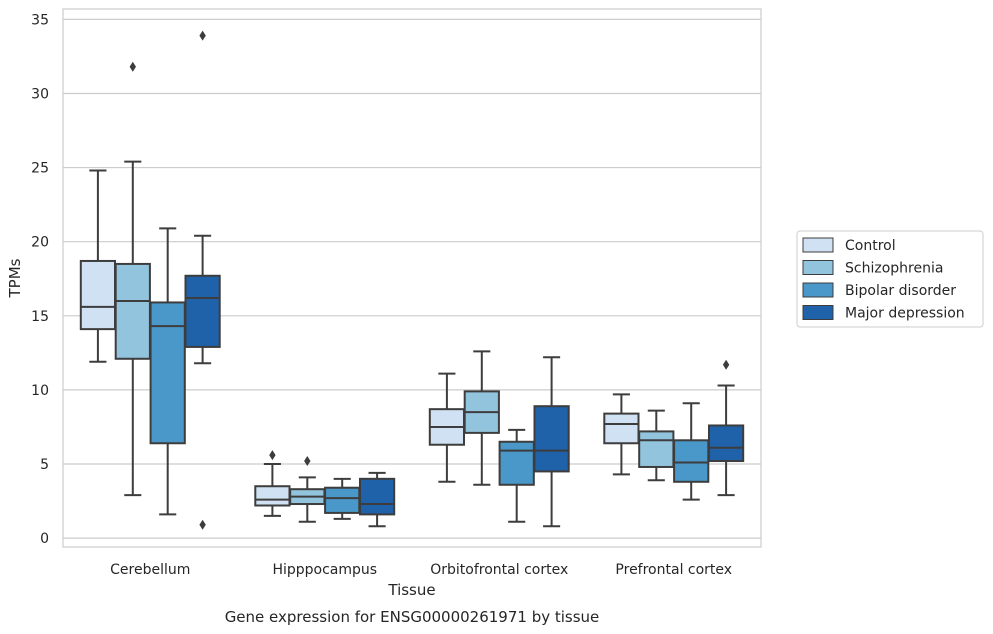 Image resolution: width=993 pixels, height=634 pixels. What do you see at coordinates (411, 590) in the screenshot?
I see `x-axis-label: Tissue` at bounding box center [411, 590].